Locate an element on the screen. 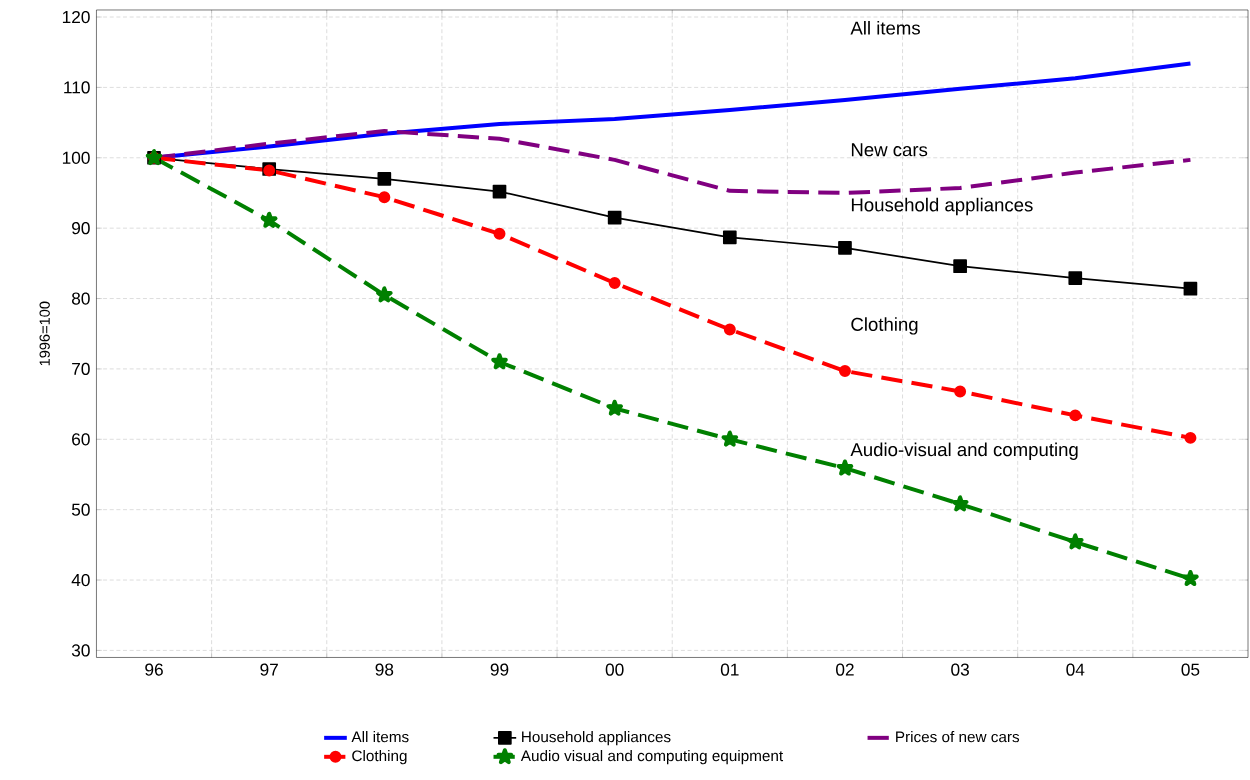  x-tick-label: 01 is located at coordinates (729, 669).